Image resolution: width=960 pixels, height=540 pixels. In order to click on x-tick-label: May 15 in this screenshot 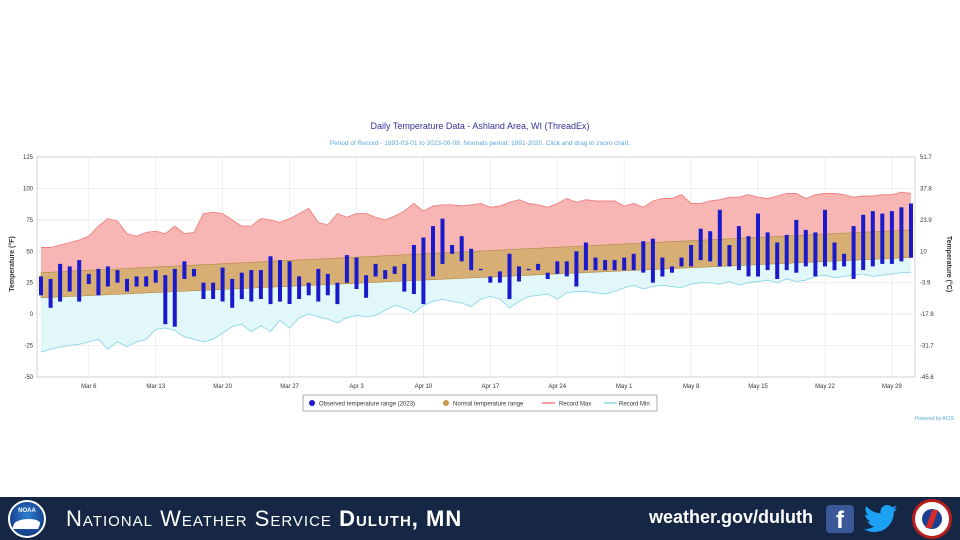, I will do `click(758, 387)`.